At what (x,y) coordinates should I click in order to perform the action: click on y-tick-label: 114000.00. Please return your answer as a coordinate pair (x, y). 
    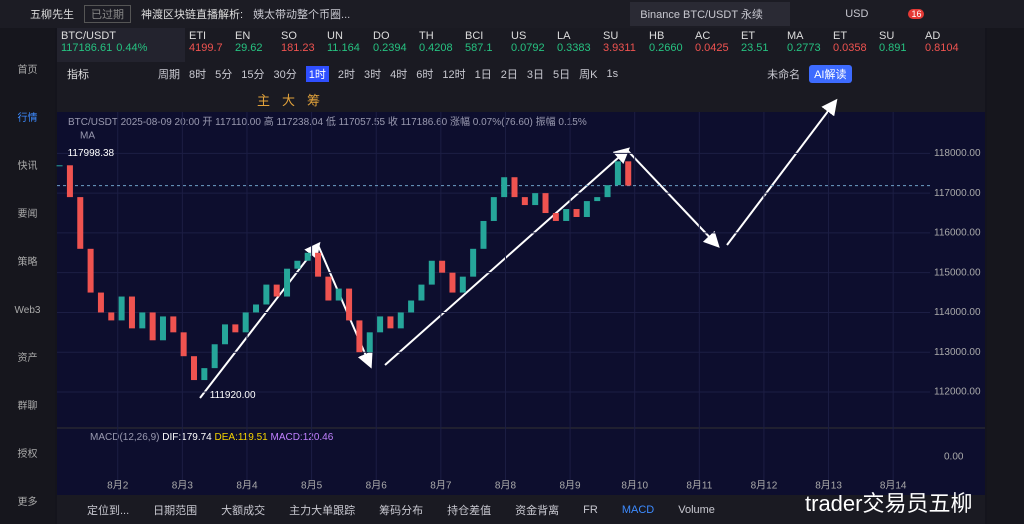
    Looking at the image, I should click on (957, 312).